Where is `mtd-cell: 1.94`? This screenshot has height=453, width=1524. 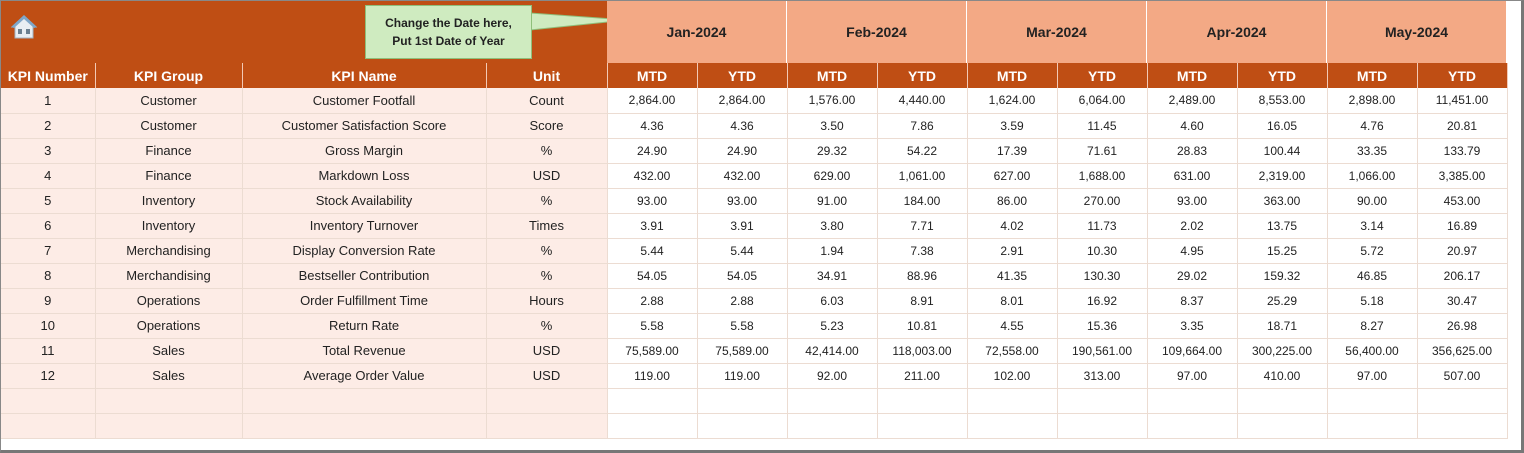
mtd-cell: 1.94 is located at coordinates (832, 251).